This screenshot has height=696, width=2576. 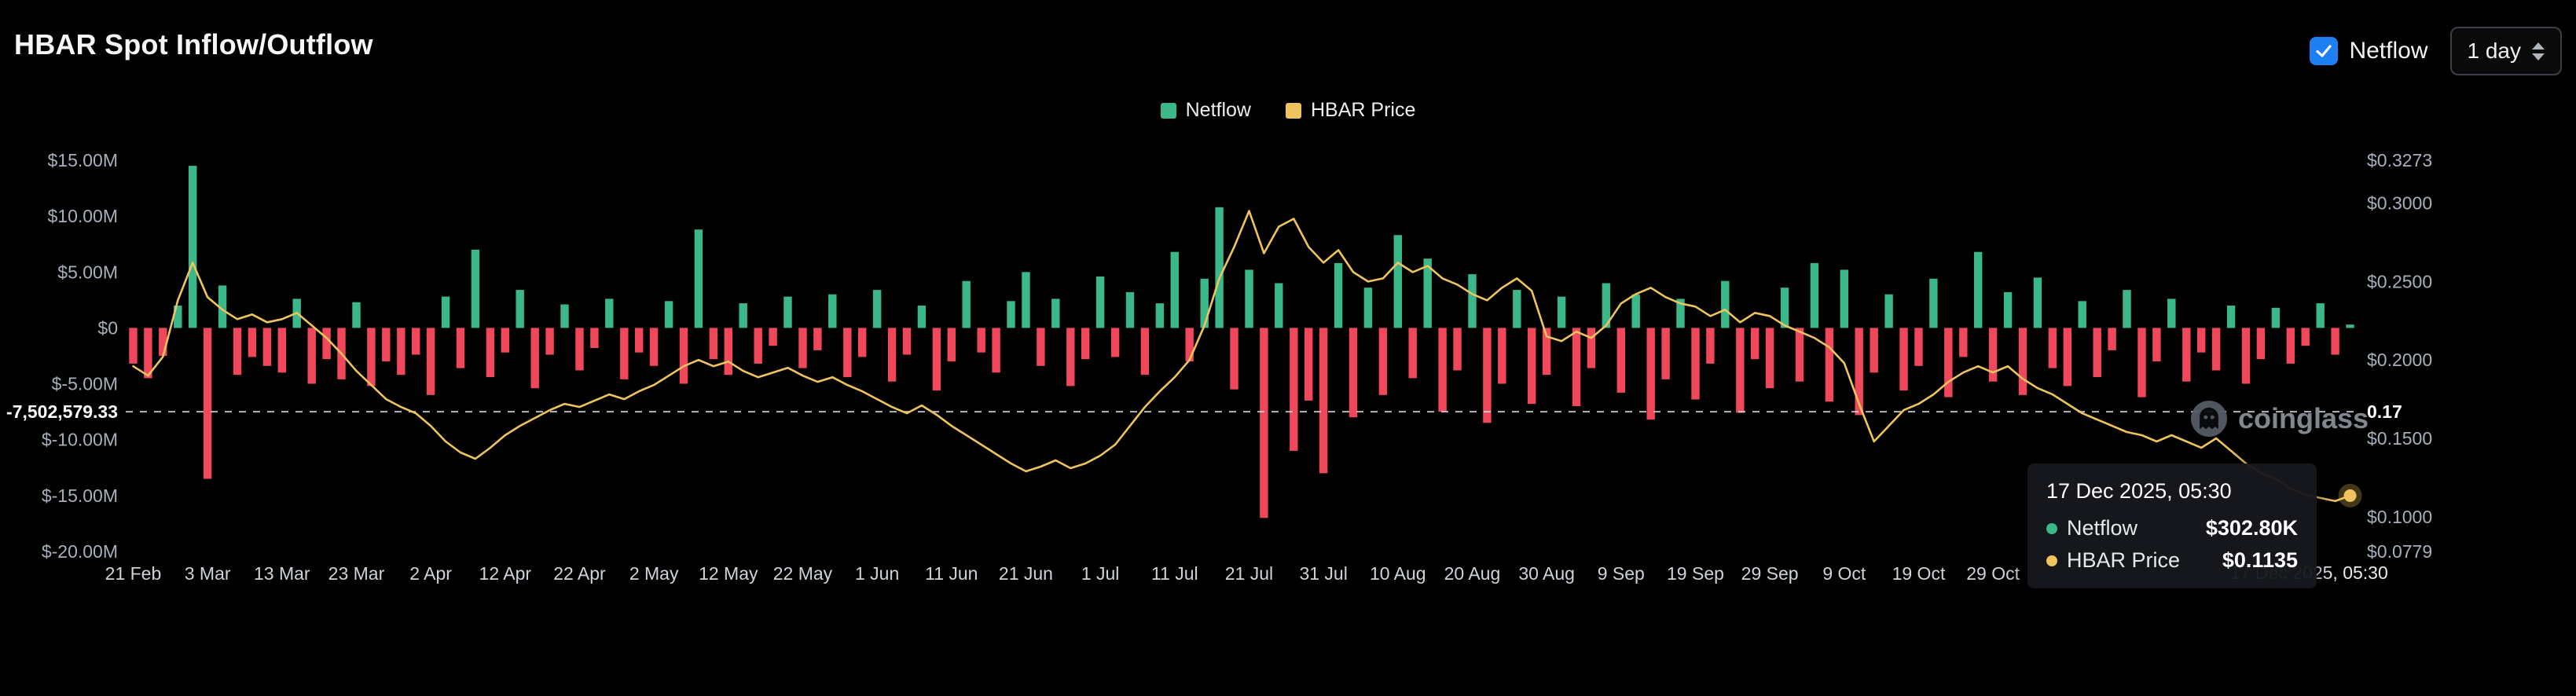 I want to click on tooltip-row-netflow: Netflow $302.80K, so click(x=2172, y=528).